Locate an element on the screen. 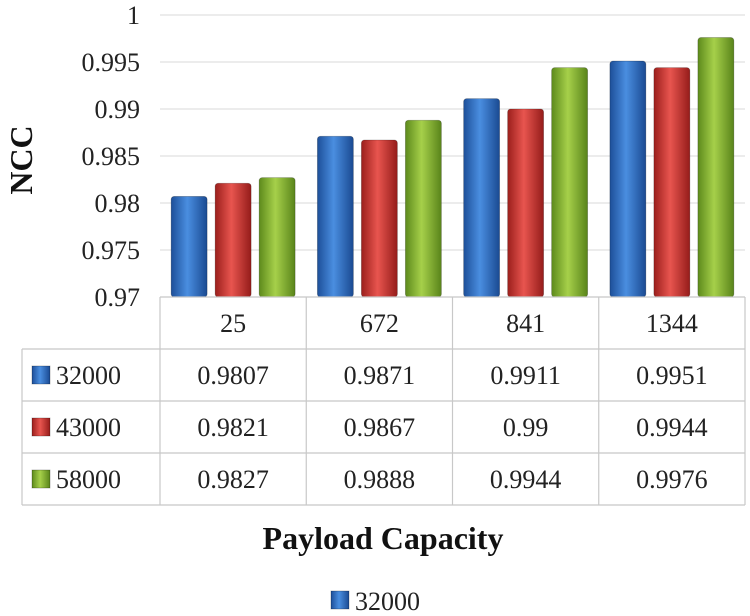 Image resolution: width=750 pixels, height=616 pixels. data-label: 0.9871 is located at coordinates (380, 375).